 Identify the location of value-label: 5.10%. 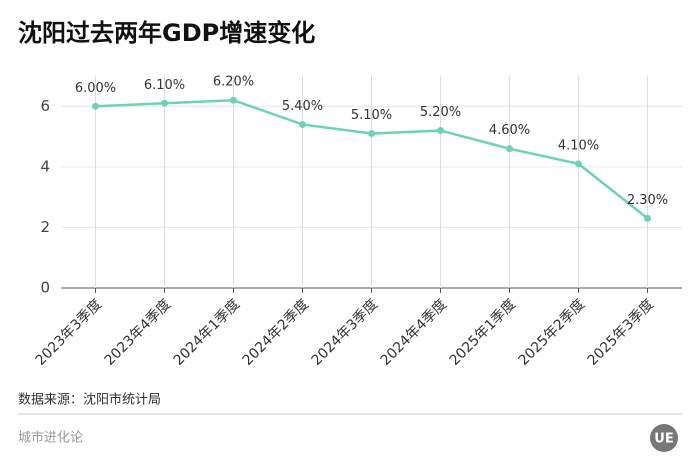
(371, 115).